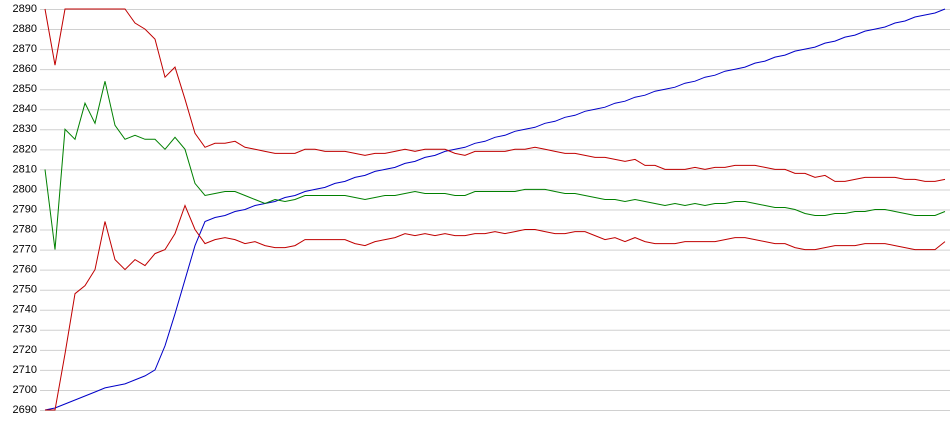 This screenshot has width=950, height=435. What do you see at coordinates (25, 49) in the screenshot?
I see `y-tick-label: 2870` at bounding box center [25, 49].